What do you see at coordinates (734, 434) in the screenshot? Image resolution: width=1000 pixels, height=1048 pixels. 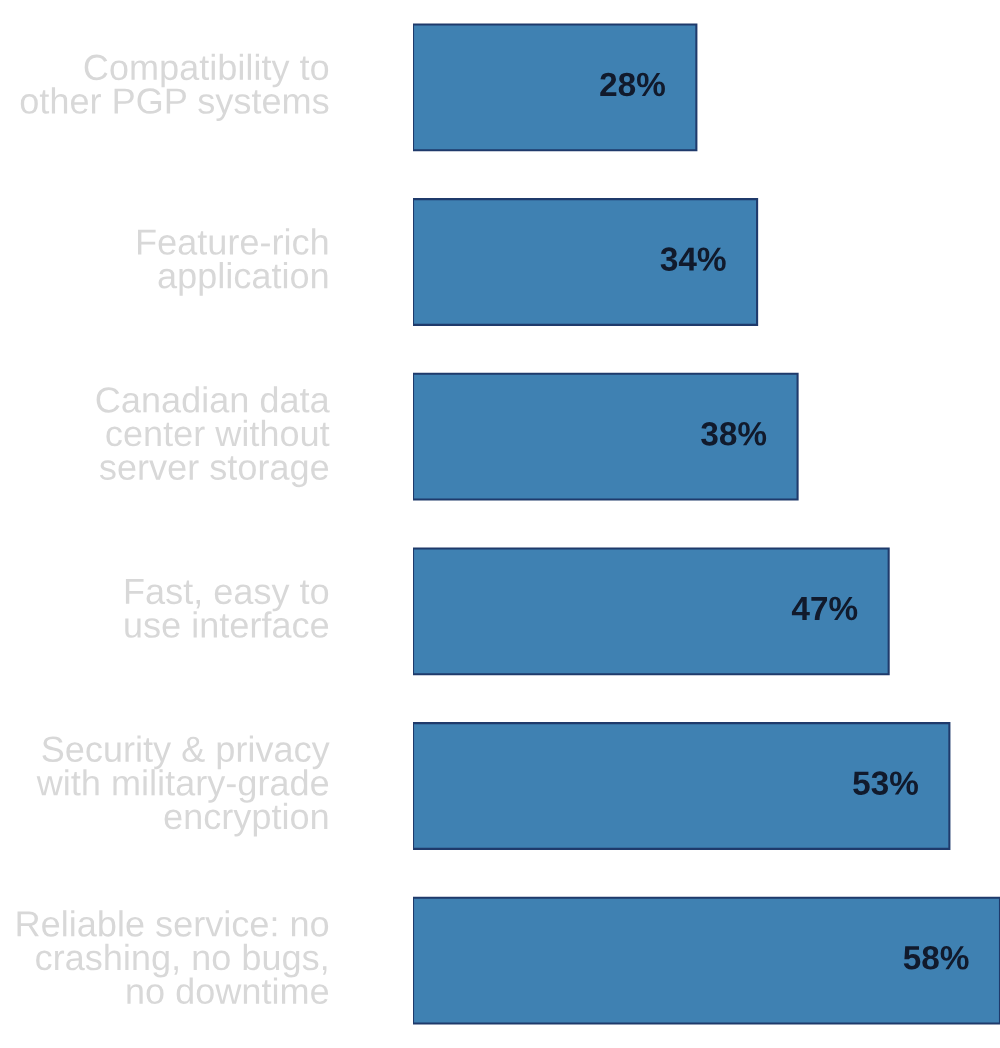 I see `data-label: 38%` at bounding box center [734, 434].